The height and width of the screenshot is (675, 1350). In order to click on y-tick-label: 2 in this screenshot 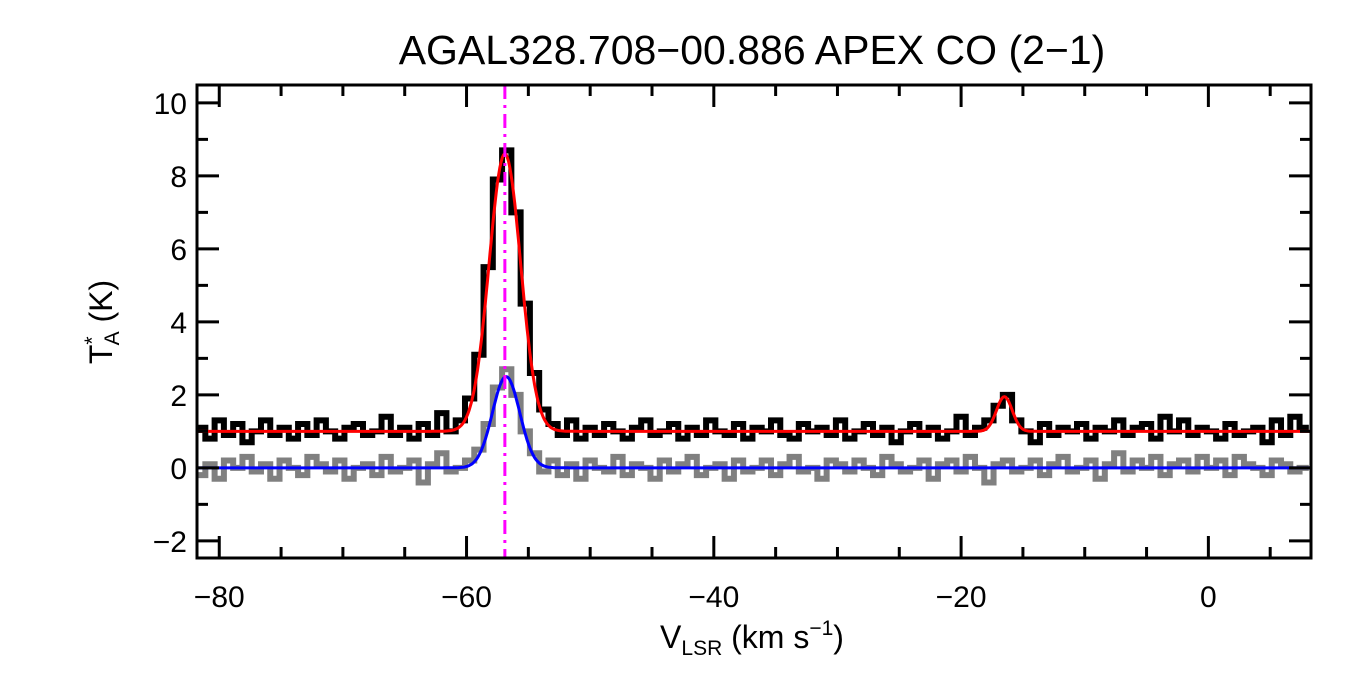, I will do `click(178, 396)`.